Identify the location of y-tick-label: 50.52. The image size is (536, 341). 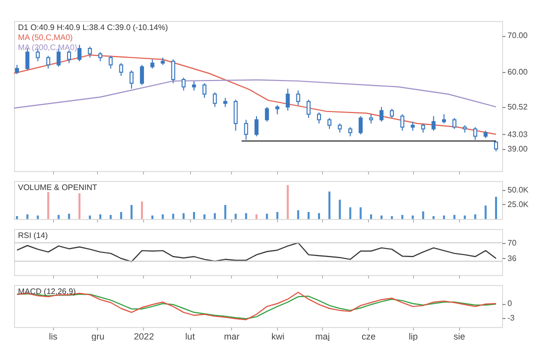
(518, 107).